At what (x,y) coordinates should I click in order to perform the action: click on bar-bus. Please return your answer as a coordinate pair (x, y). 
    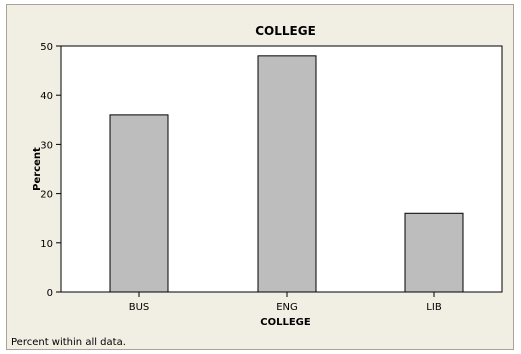
    Looking at the image, I should click on (139, 203).